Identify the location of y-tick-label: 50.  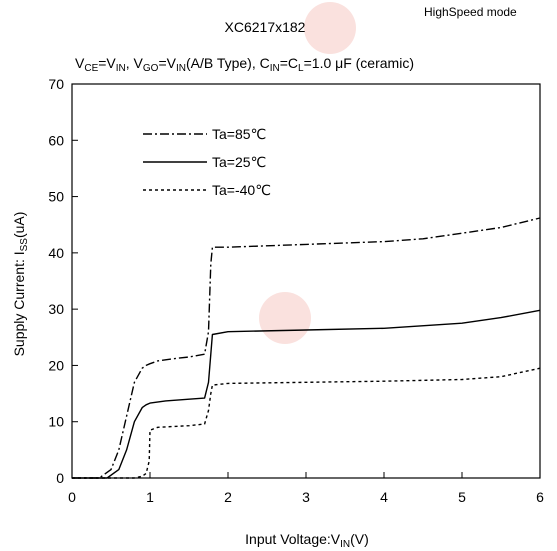
(56, 197).